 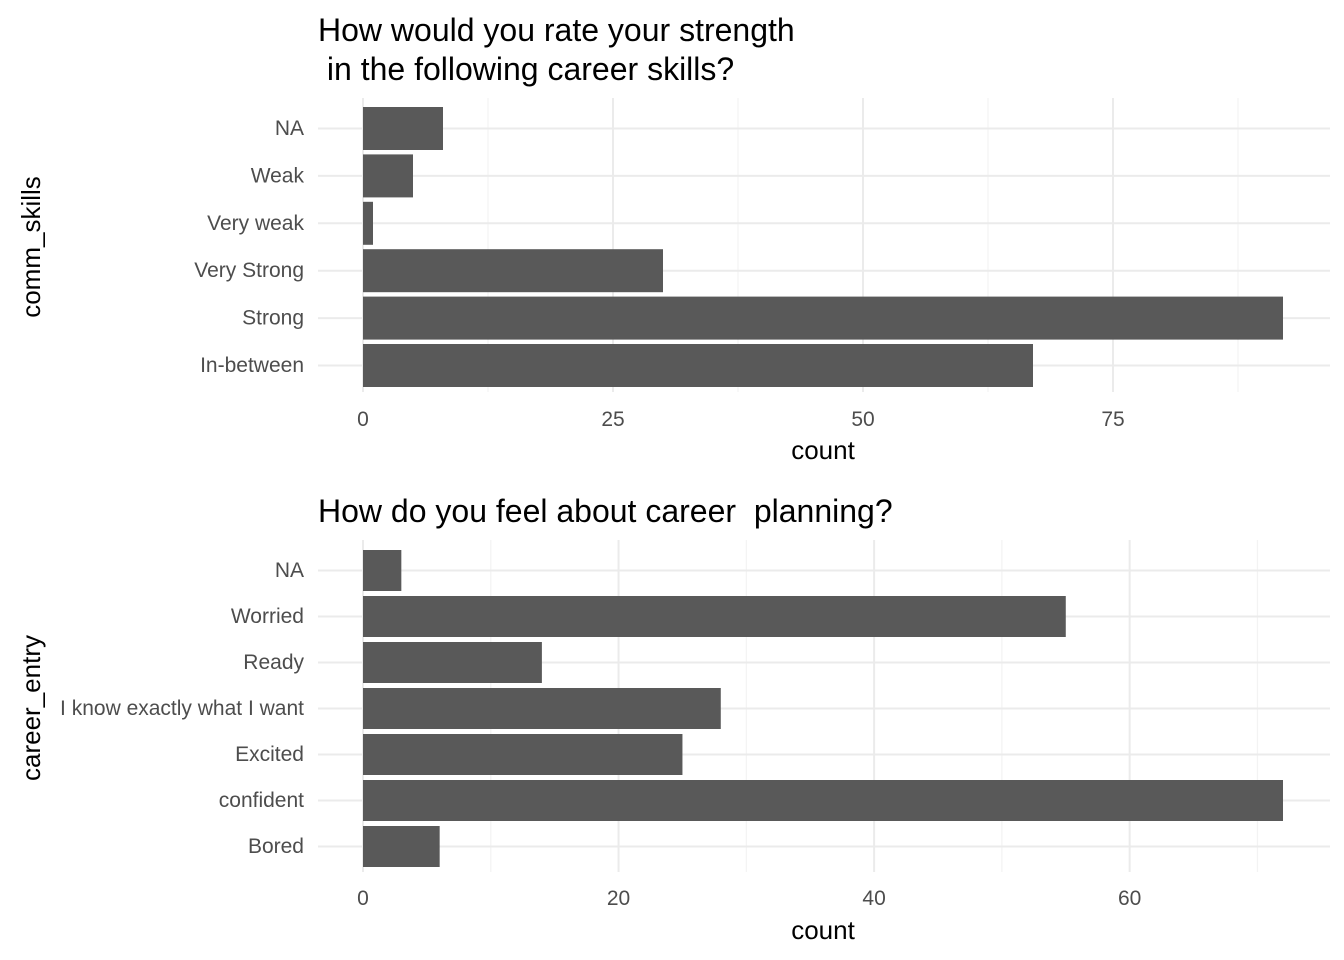 I want to click on x-tick-label: 60, so click(x=1129, y=898).